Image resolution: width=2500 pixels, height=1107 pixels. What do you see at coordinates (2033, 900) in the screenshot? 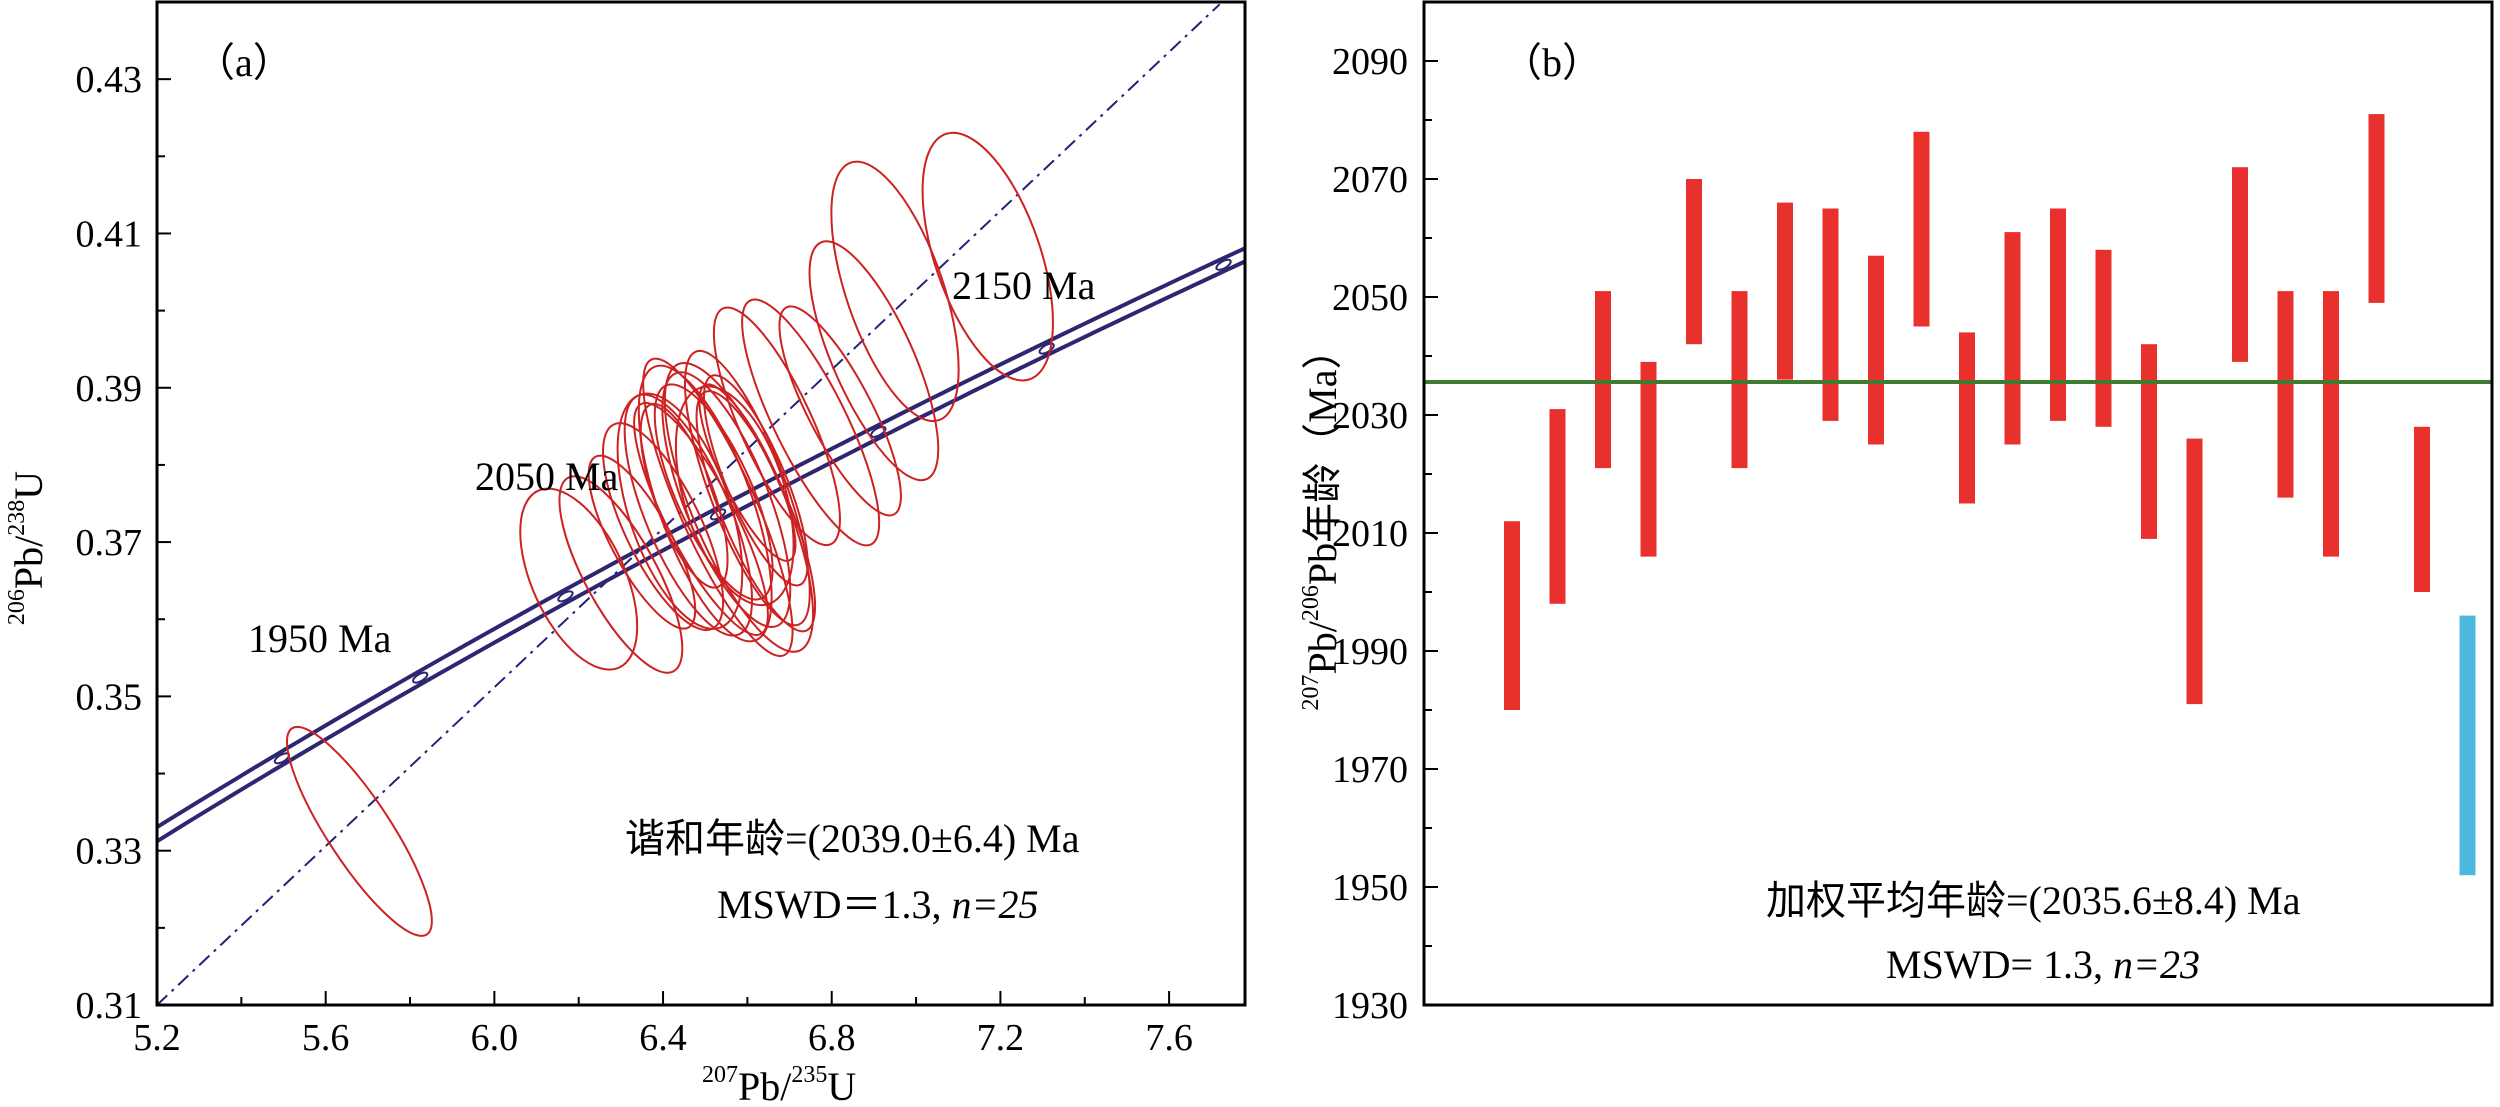
I see `weighted-mean-age-result: 加权平均年龄=(2035.6±8.4) Ma` at bounding box center [2033, 900].